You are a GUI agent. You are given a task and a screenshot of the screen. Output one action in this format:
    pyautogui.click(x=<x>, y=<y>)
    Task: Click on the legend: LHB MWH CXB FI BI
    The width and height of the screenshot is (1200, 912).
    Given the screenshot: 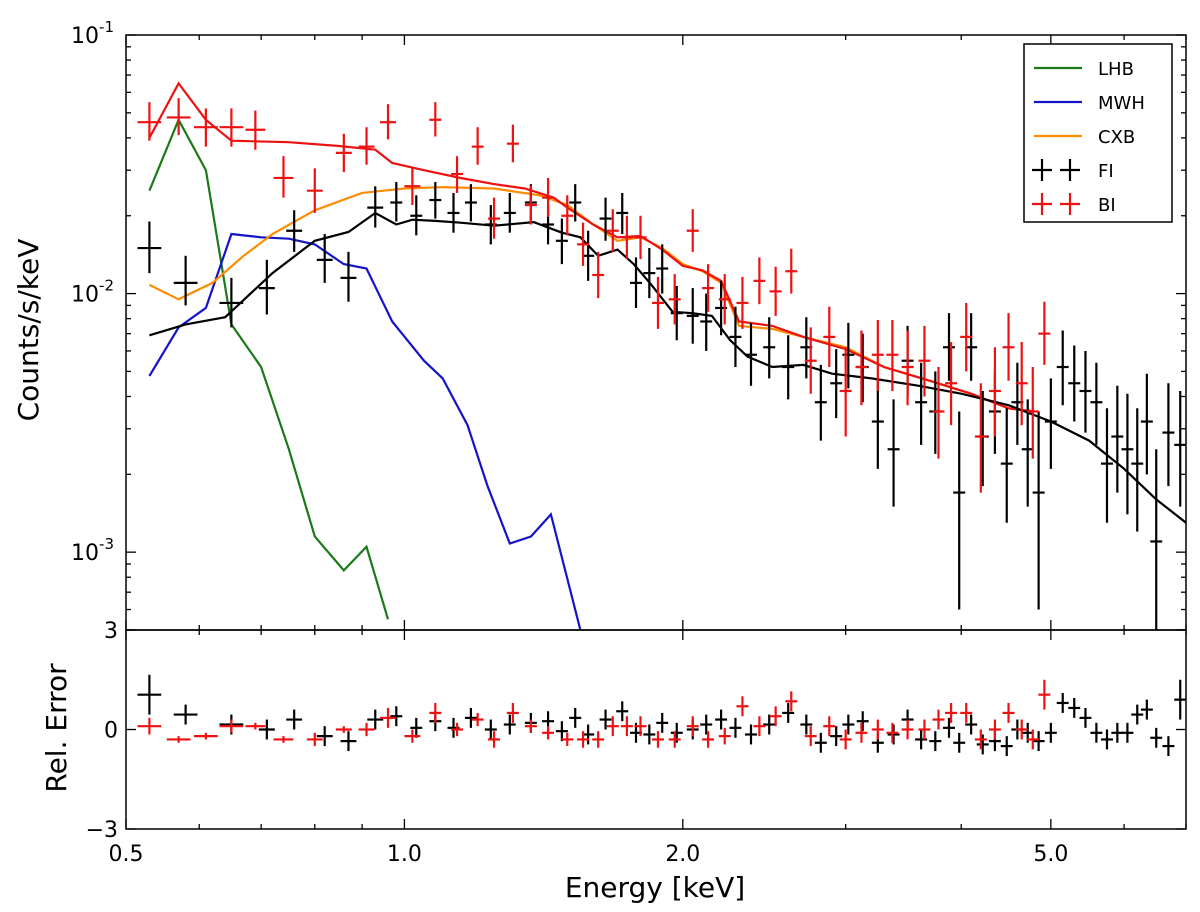 What is the action you would take?
    pyautogui.click(x=1098, y=133)
    